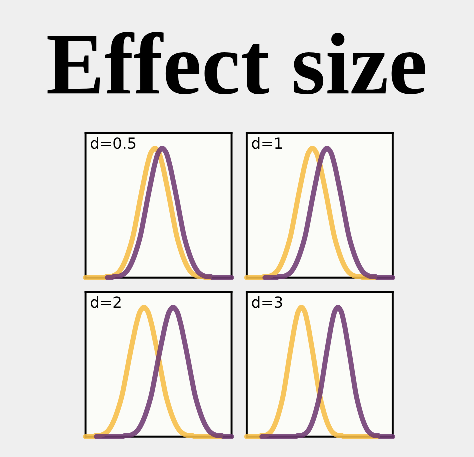  I want to click on annotation: d=0.5, so click(113, 143).